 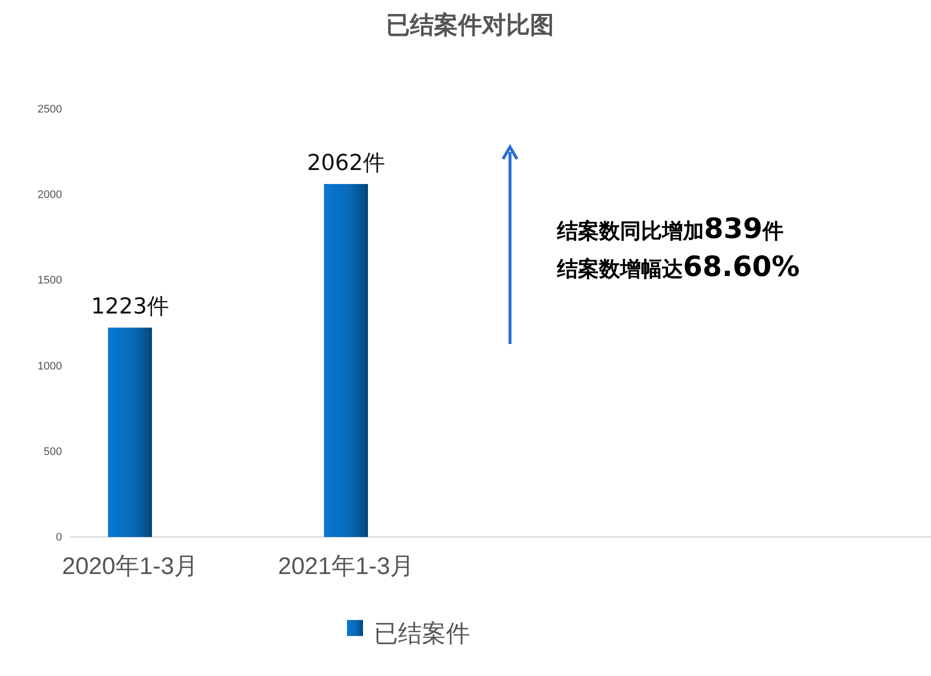 I want to click on text: 结案数同比增加839件, so click(x=670, y=228).